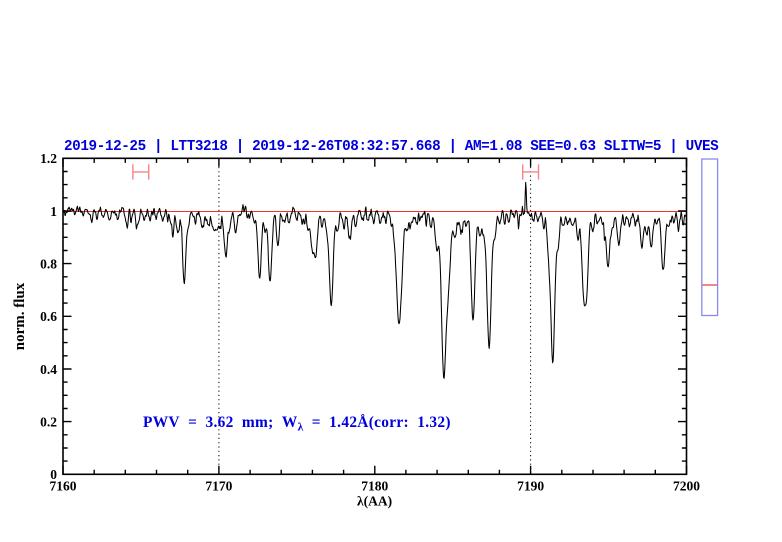 This screenshot has width=782, height=542. What do you see at coordinates (53, 474) in the screenshot?
I see `svg-text: 0` at bounding box center [53, 474].